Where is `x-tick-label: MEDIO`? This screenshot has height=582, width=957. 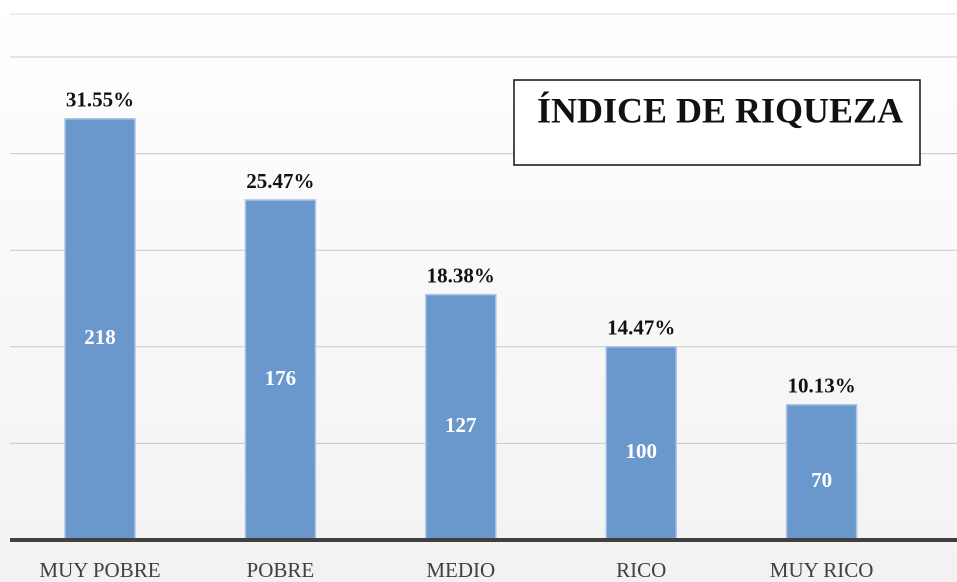 x-tick-label: MEDIO is located at coordinates (460, 570).